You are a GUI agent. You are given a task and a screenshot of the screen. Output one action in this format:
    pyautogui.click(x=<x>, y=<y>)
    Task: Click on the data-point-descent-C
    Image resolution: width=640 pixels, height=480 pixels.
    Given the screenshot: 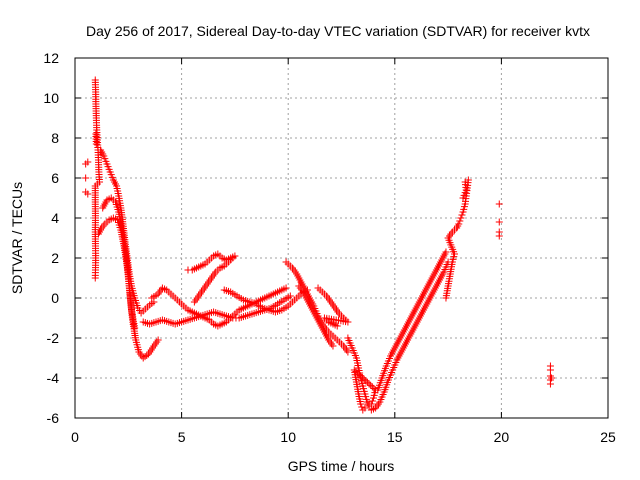 What is the action you would take?
    pyautogui.click(x=135, y=328)
    